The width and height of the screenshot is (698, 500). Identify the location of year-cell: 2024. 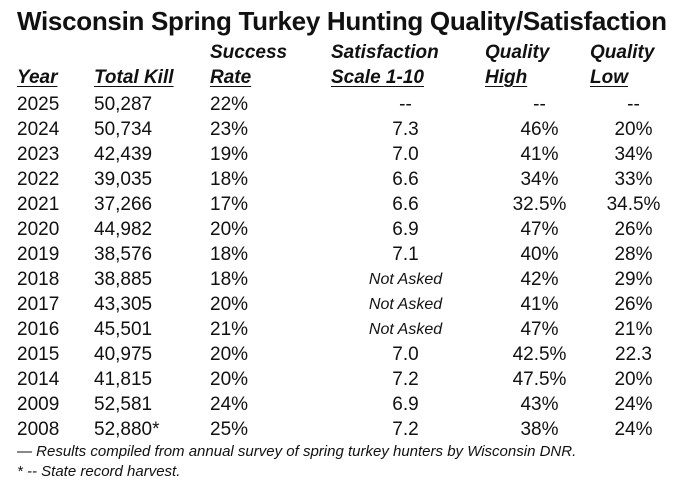
(38, 129).